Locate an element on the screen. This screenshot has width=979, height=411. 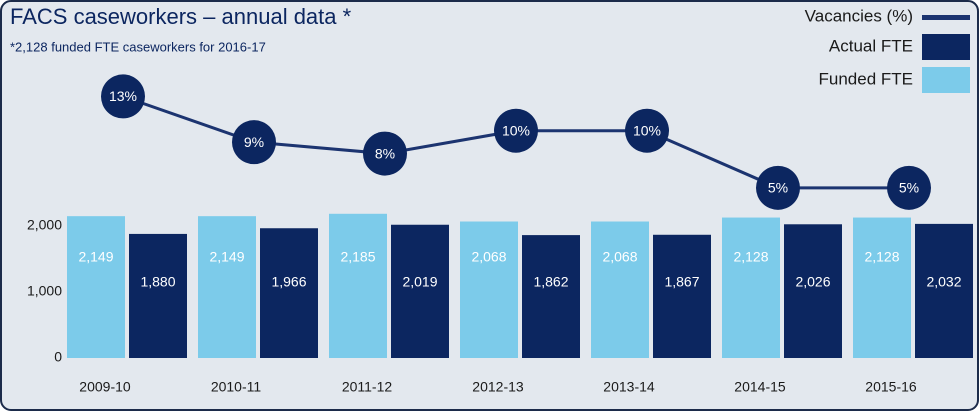
vacancy-label: 8% is located at coordinates (385, 153).